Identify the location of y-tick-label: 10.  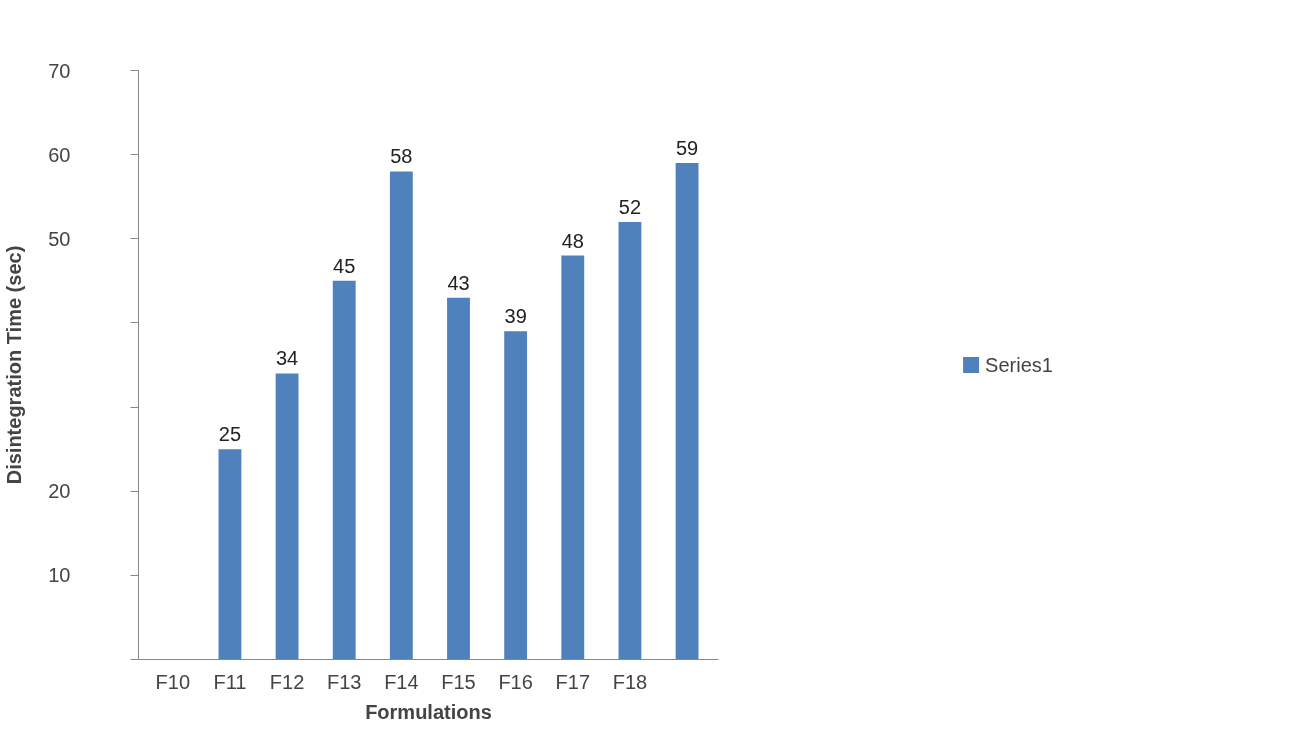
(59, 575).